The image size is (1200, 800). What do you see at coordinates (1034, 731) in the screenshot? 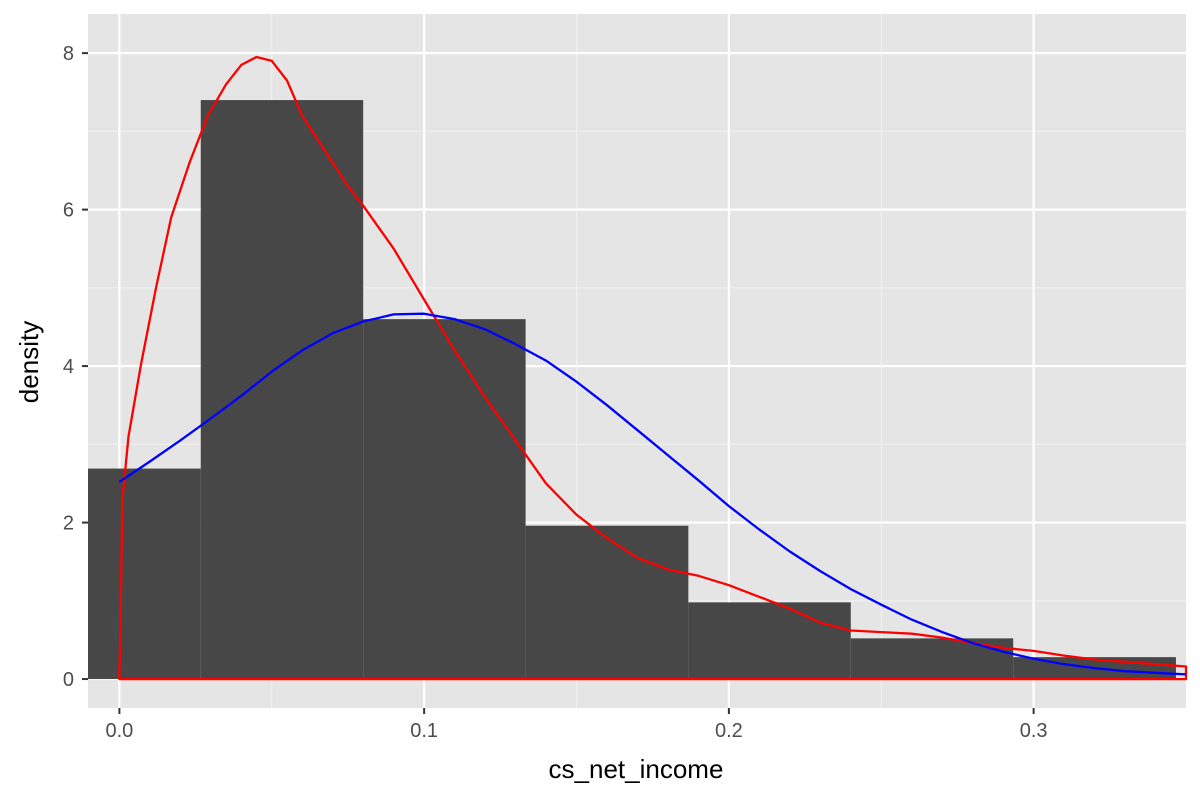
I see `x-tick-label: 0.3` at bounding box center [1034, 731].